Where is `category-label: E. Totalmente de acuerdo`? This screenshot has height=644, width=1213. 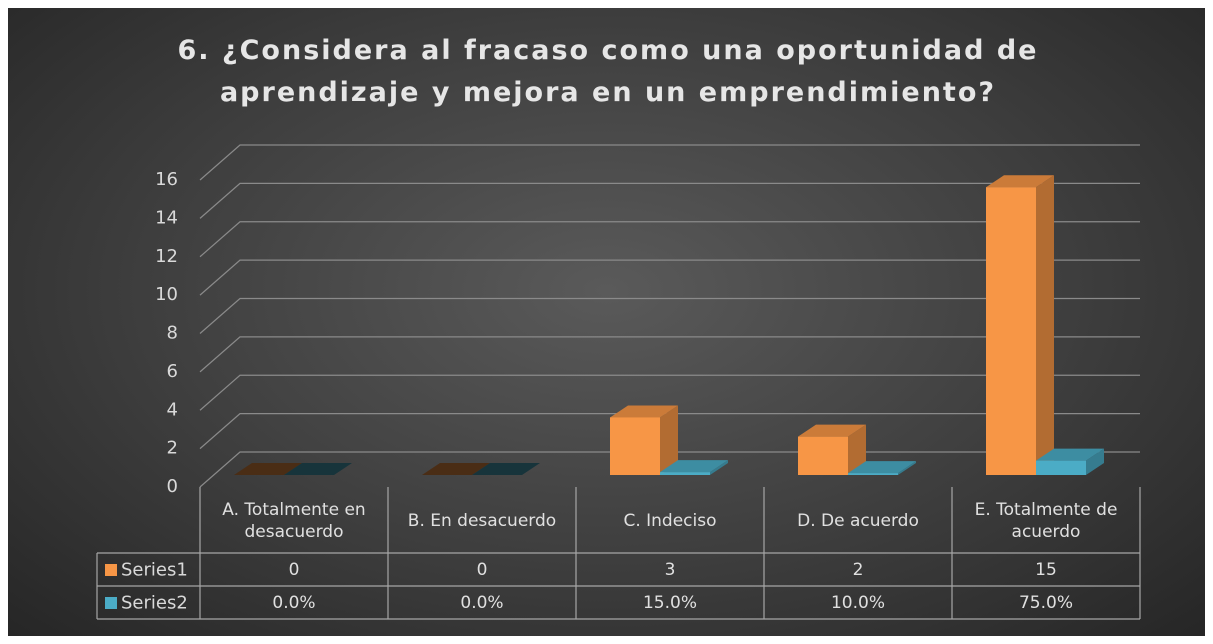 category-label: E. Totalmente de acuerdo is located at coordinates (1046, 521).